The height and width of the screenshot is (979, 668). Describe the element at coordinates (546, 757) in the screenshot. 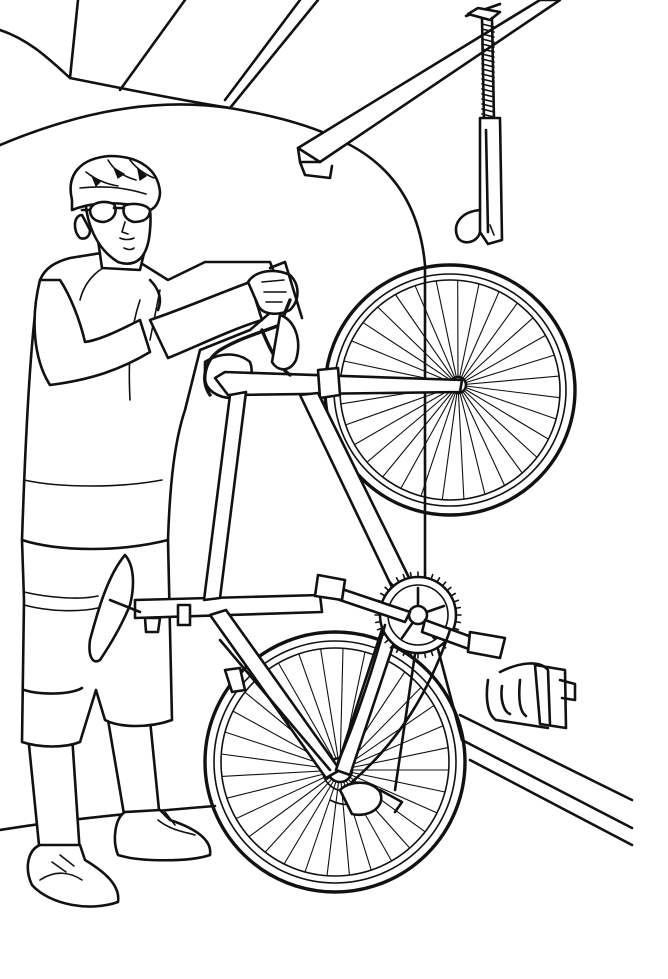

I see `baseboard-top` at that location.